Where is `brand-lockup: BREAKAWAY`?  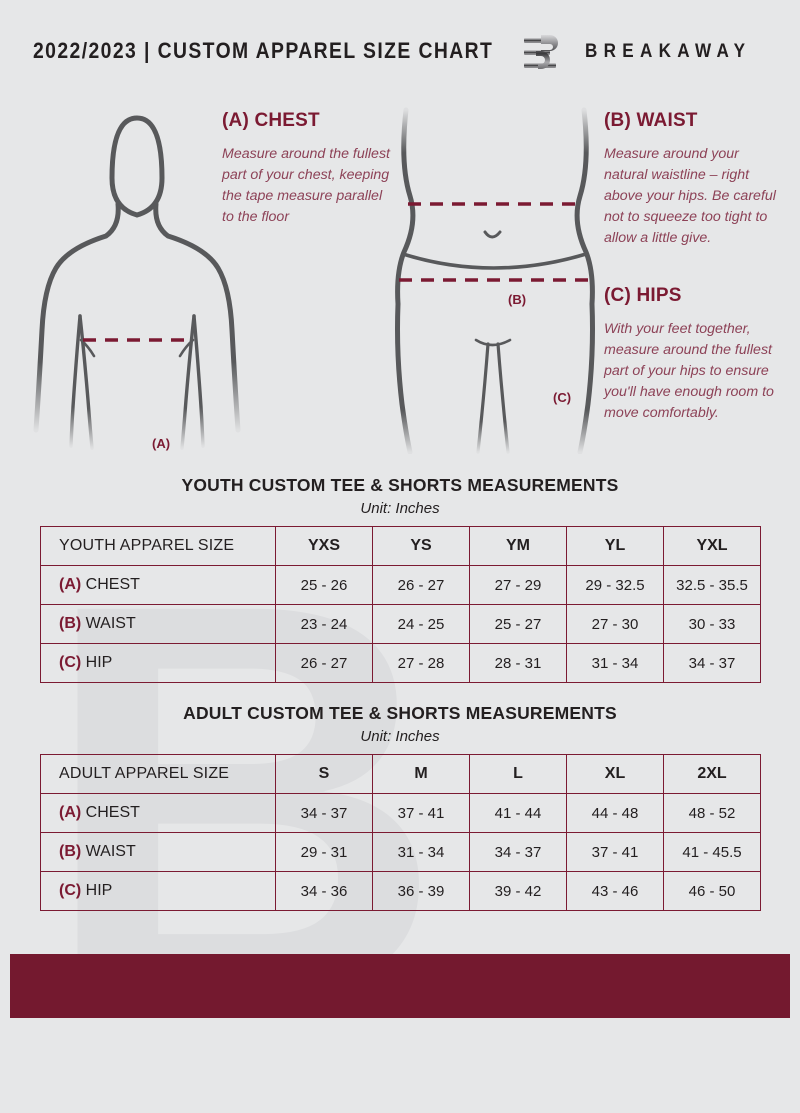
brand-lockup: BREAKAWAY is located at coordinates (645, 52).